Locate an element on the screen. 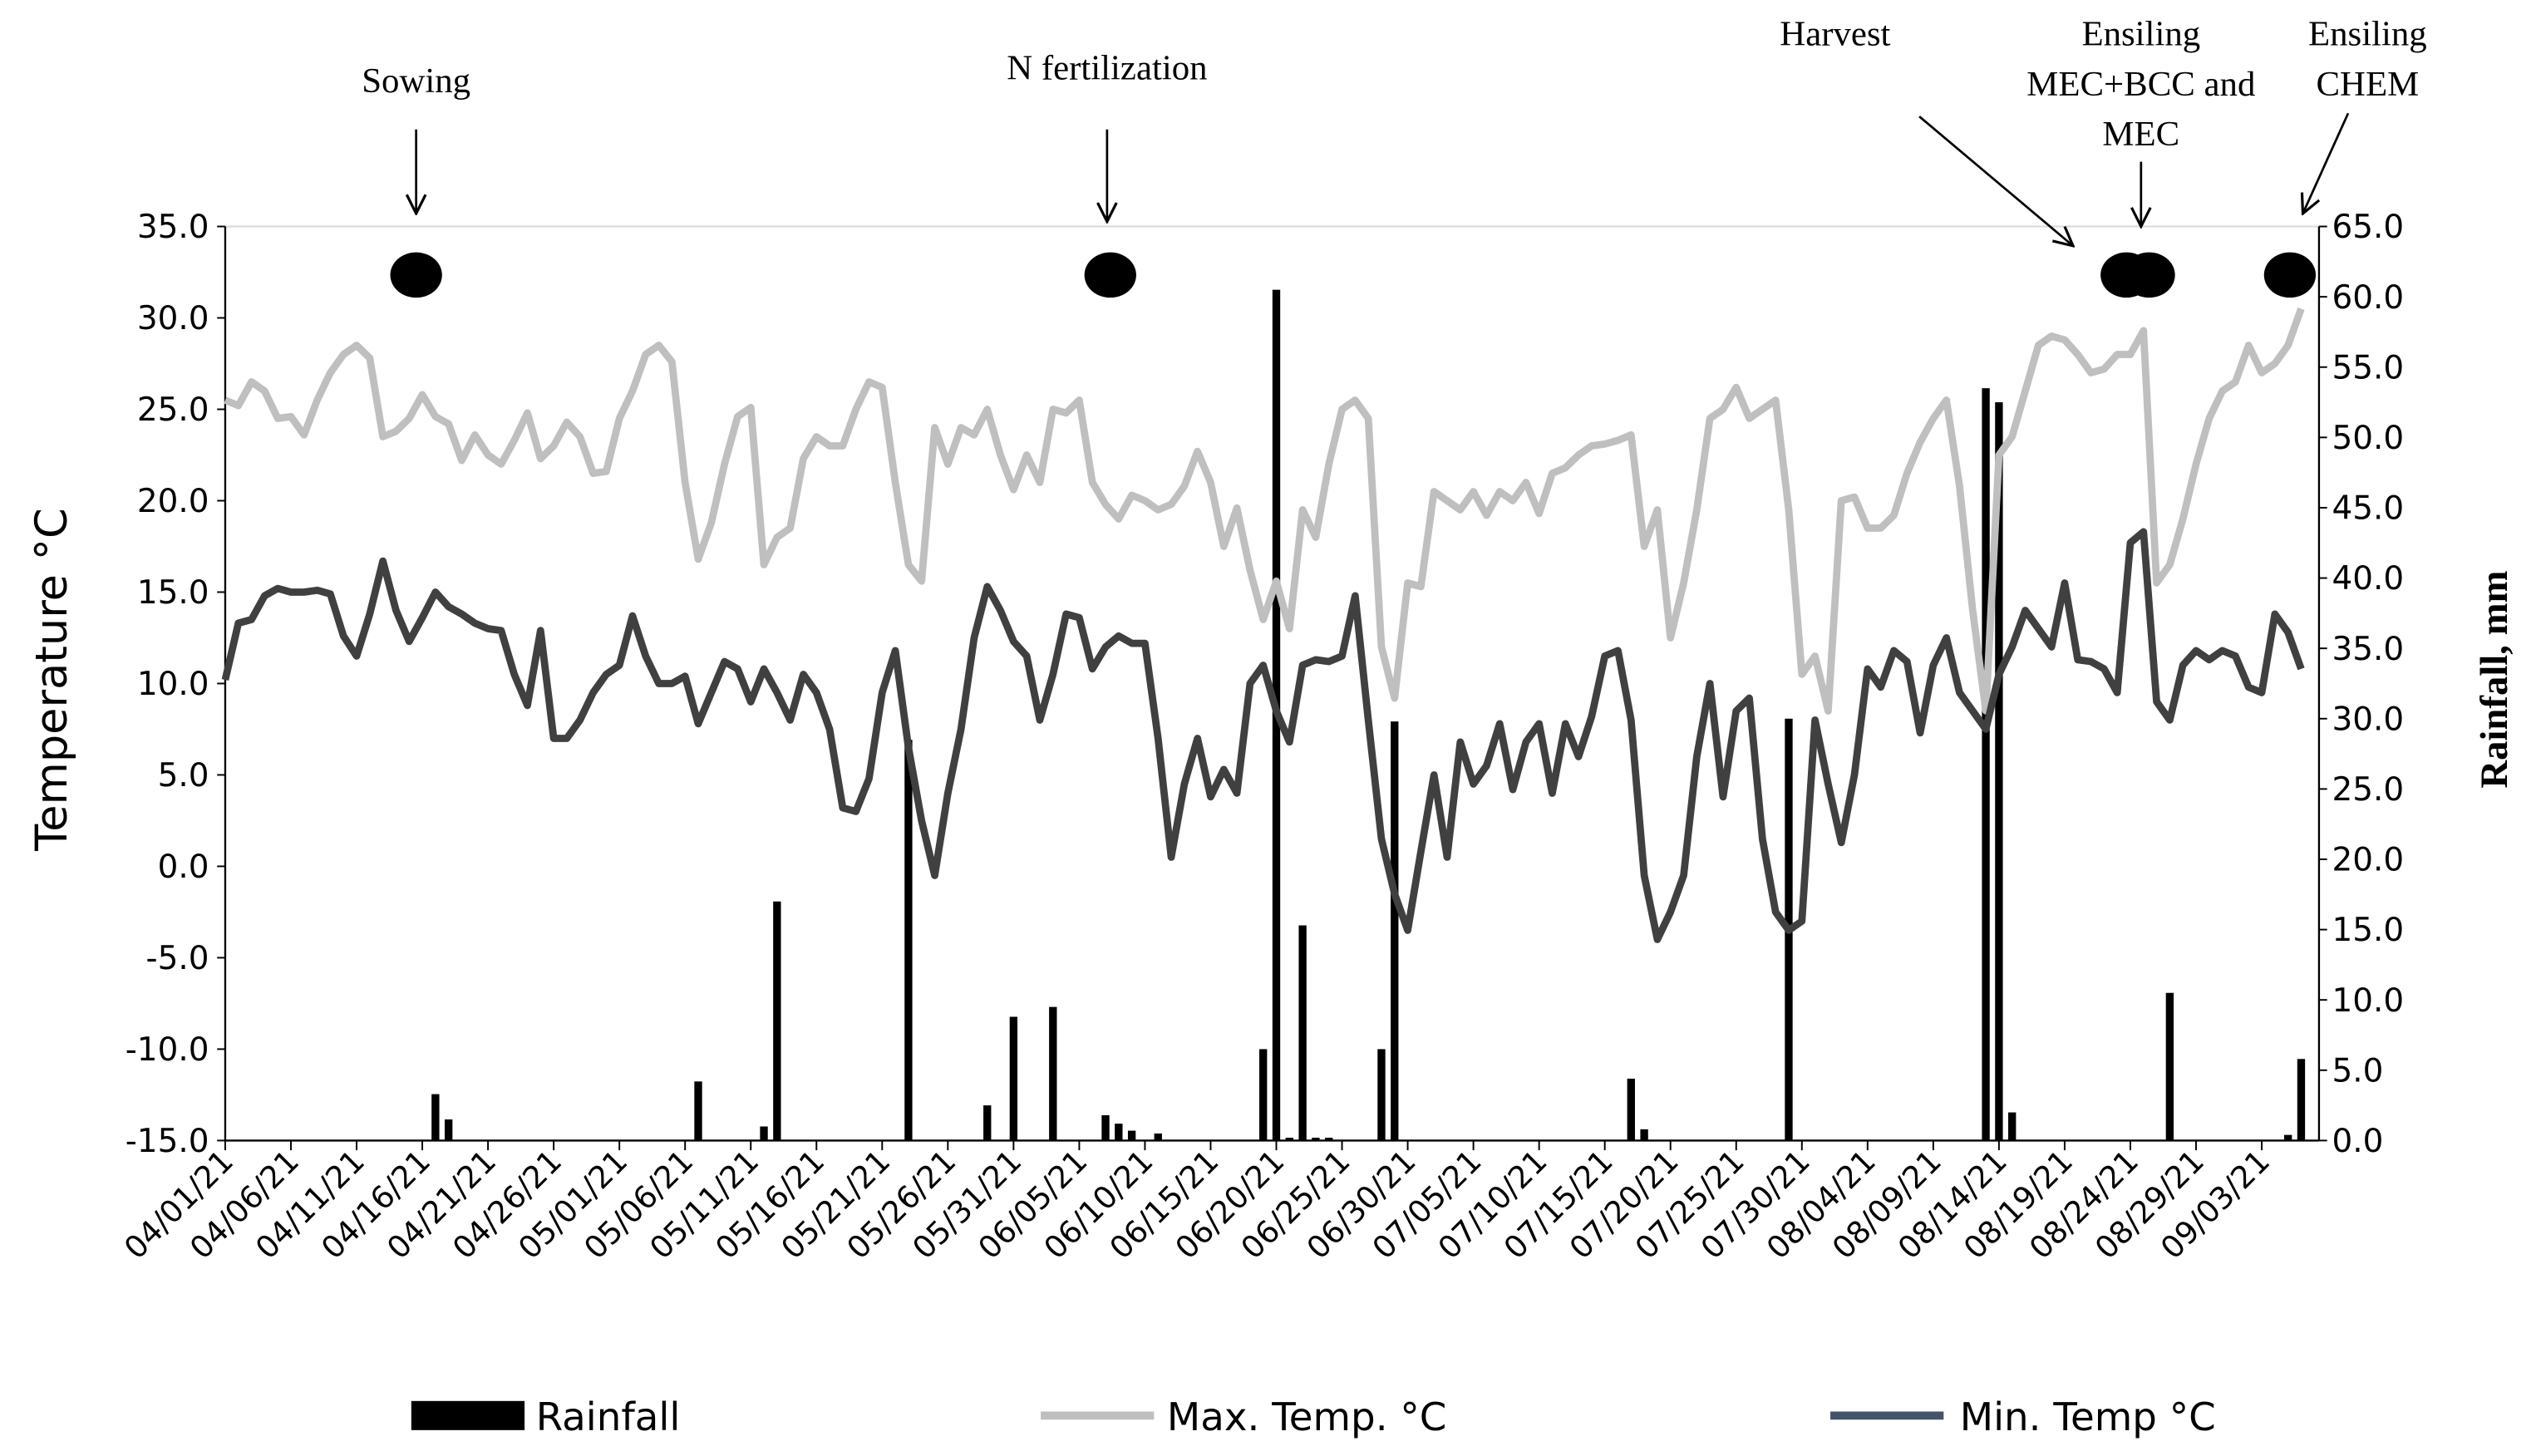 This screenshot has width=2541, height=1456. annotation-text: MEC is located at coordinates (2140, 134).